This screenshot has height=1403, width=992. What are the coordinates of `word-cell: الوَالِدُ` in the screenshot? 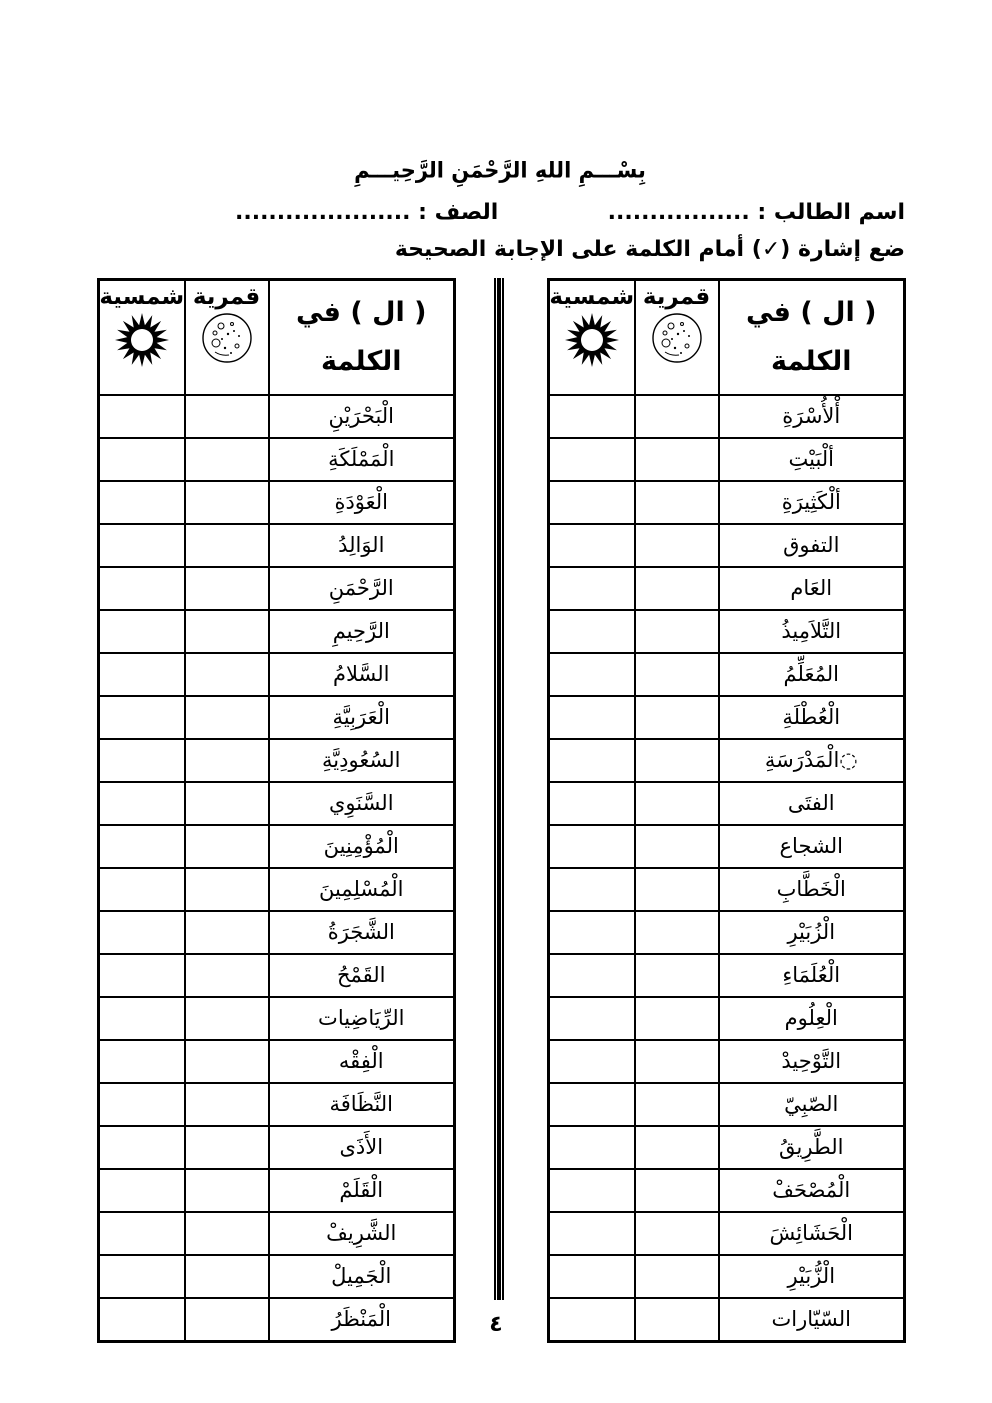 It's located at (361, 545).